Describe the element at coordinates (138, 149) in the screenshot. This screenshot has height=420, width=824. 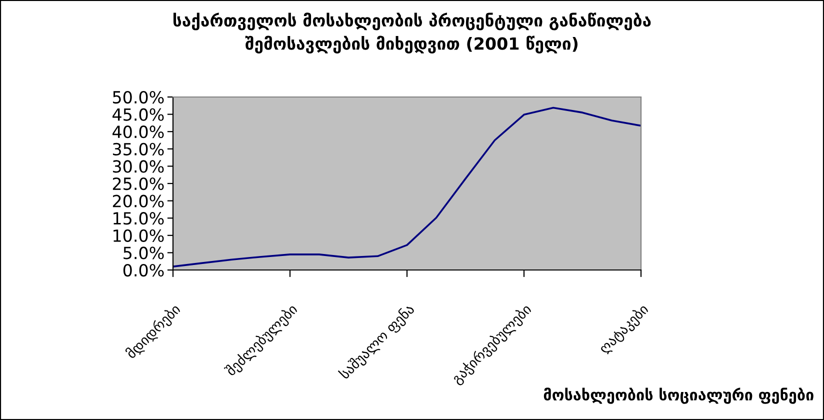
I see `y-tick-label: 35.0%` at that location.